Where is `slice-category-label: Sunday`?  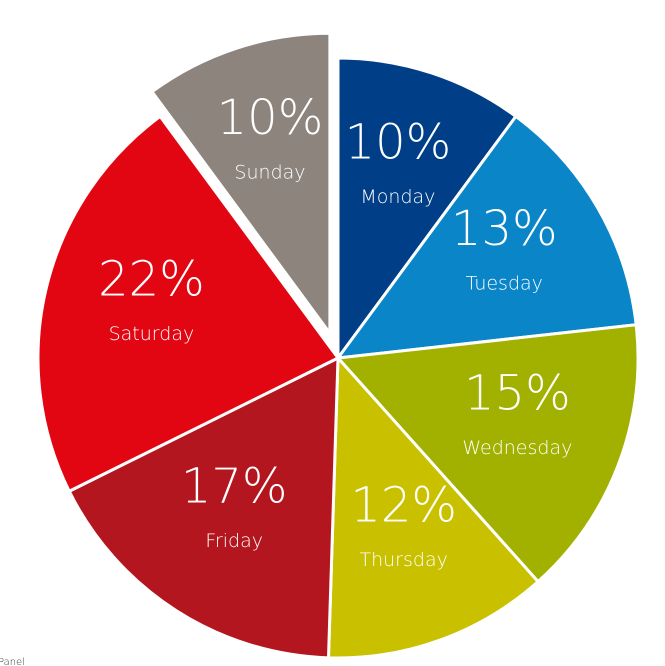 slice-category-label: Sunday is located at coordinates (269, 172).